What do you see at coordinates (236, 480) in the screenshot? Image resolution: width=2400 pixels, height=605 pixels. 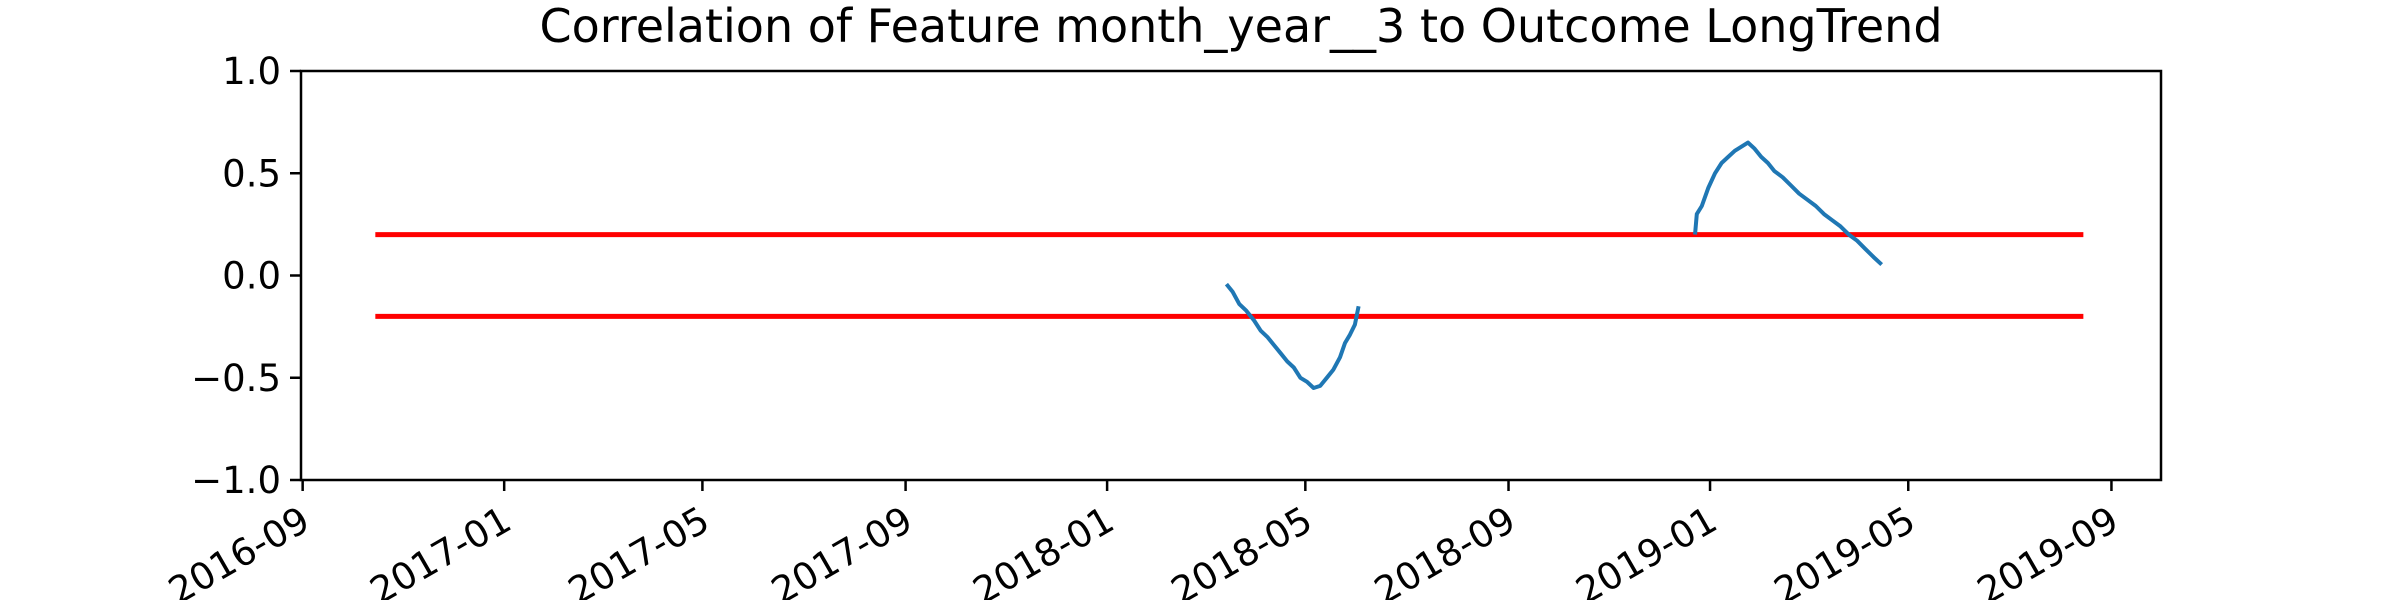 I see `y-tick-label: −1.0` at bounding box center [236, 480].